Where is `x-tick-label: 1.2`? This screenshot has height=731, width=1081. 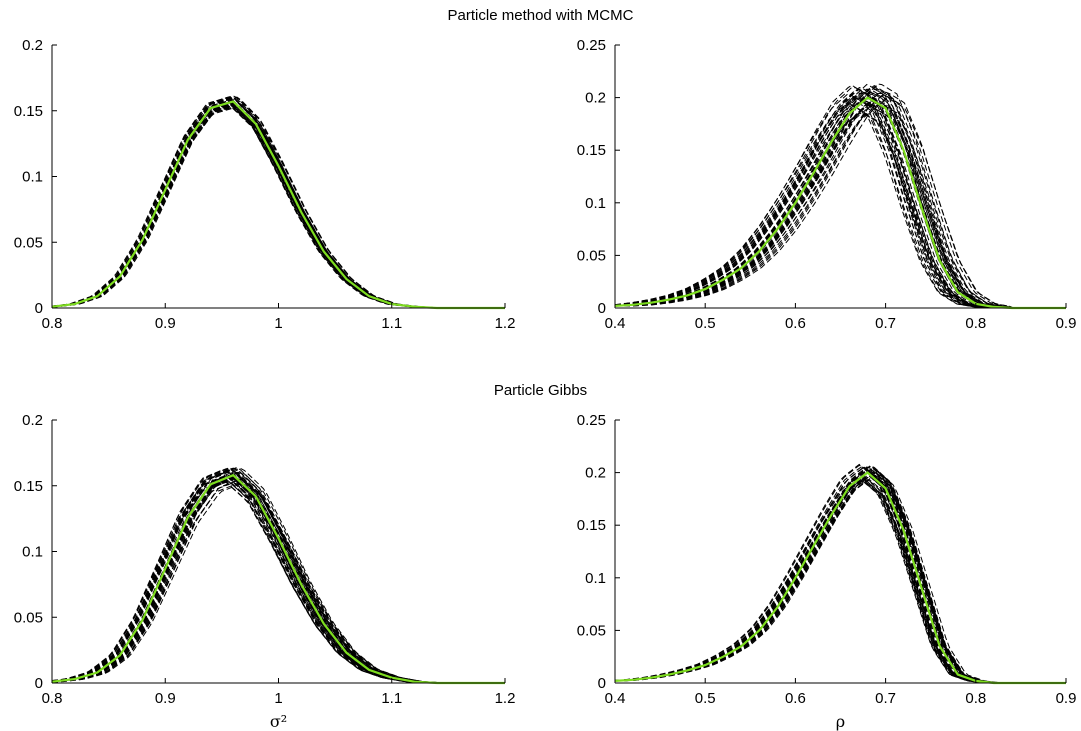
x-tick-label: 1.2 is located at coordinates (505, 698).